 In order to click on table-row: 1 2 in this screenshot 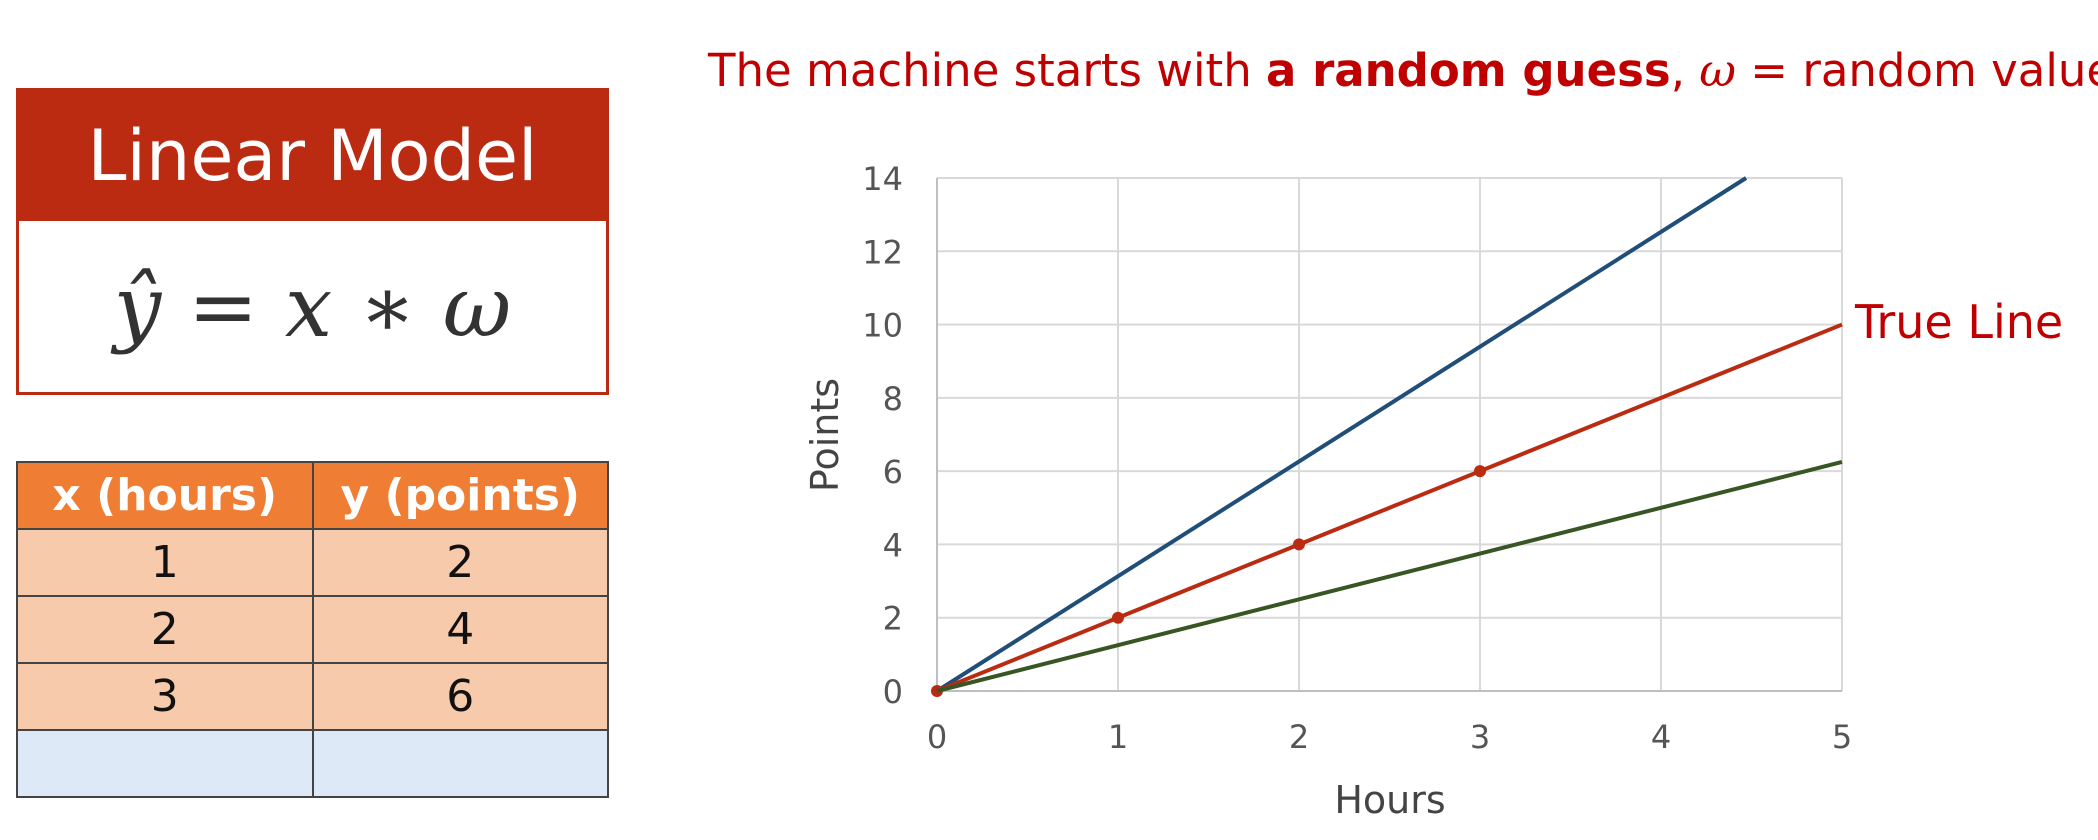, I will do `click(312, 562)`.